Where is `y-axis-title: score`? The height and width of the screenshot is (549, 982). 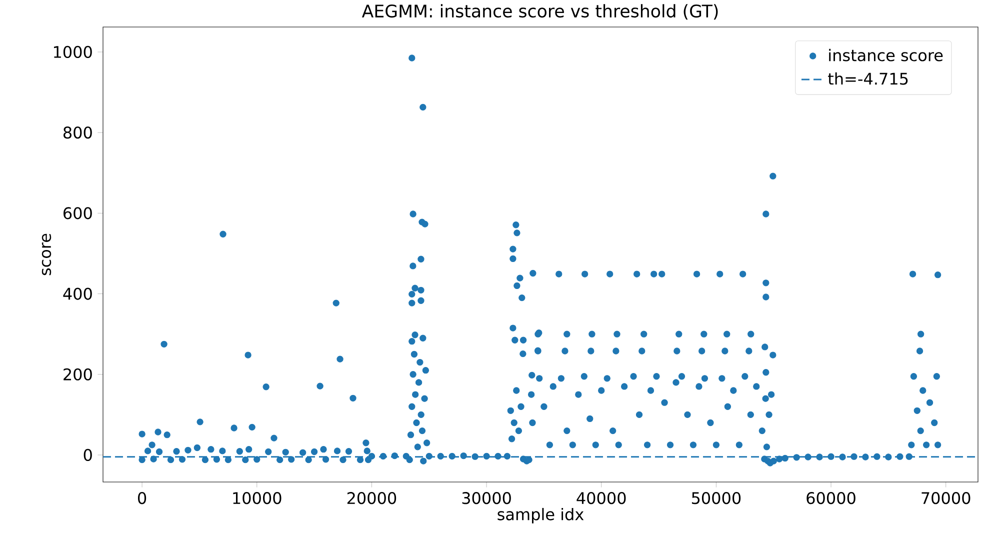
y-axis-title: score is located at coordinates (47, 255).